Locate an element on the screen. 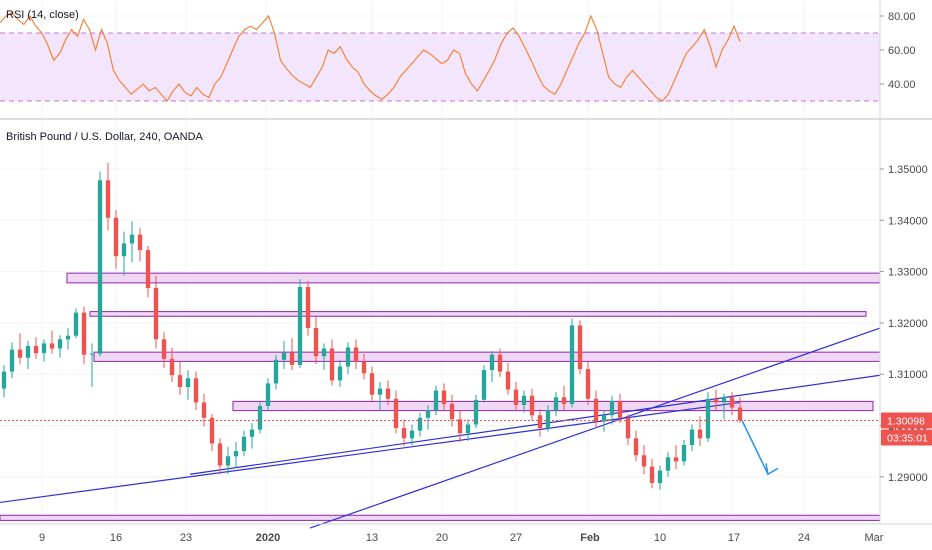  x-tick-label: 24 is located at coordinates (804, 538).